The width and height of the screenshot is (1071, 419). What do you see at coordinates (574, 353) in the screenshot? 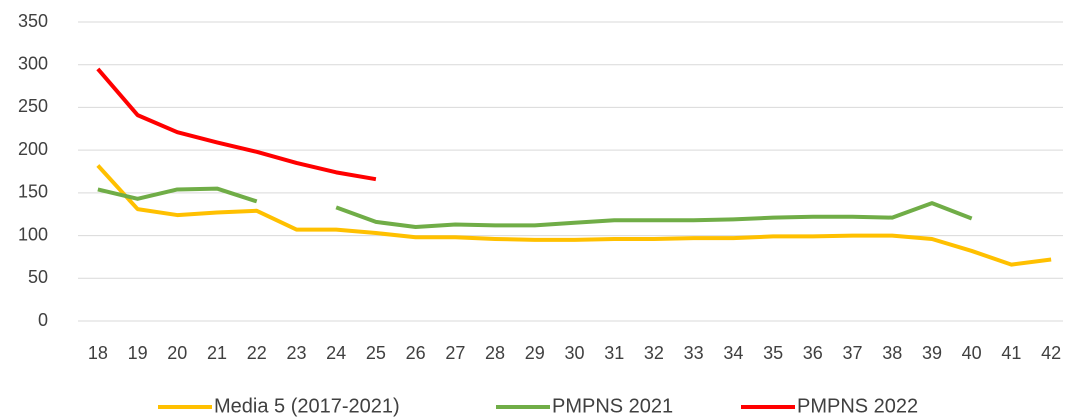
I see `x-tick-label: 30` at bounding box center [574, 353].